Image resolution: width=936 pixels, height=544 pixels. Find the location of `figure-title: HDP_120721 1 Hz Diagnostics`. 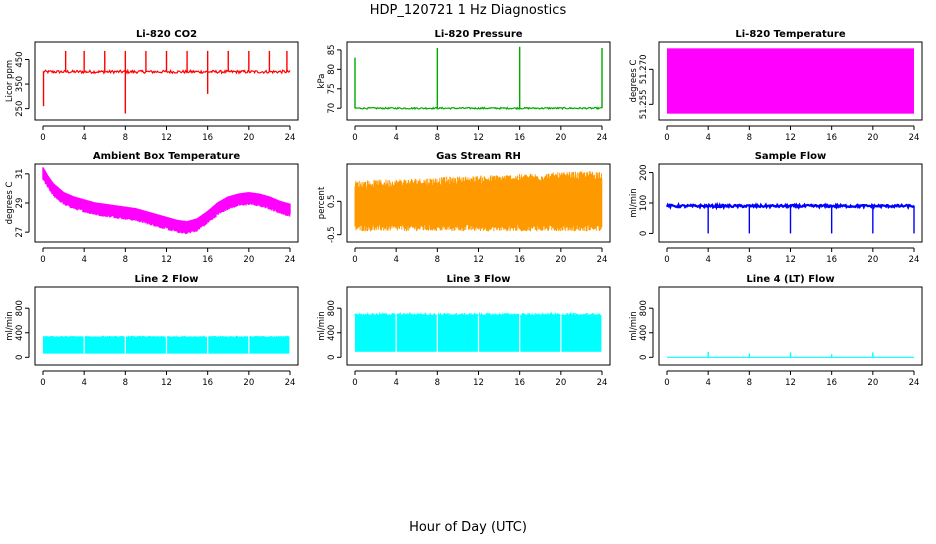

figure-title: HDP_120721 1 Hz Diagnostics is located at coordinates (468, 10).